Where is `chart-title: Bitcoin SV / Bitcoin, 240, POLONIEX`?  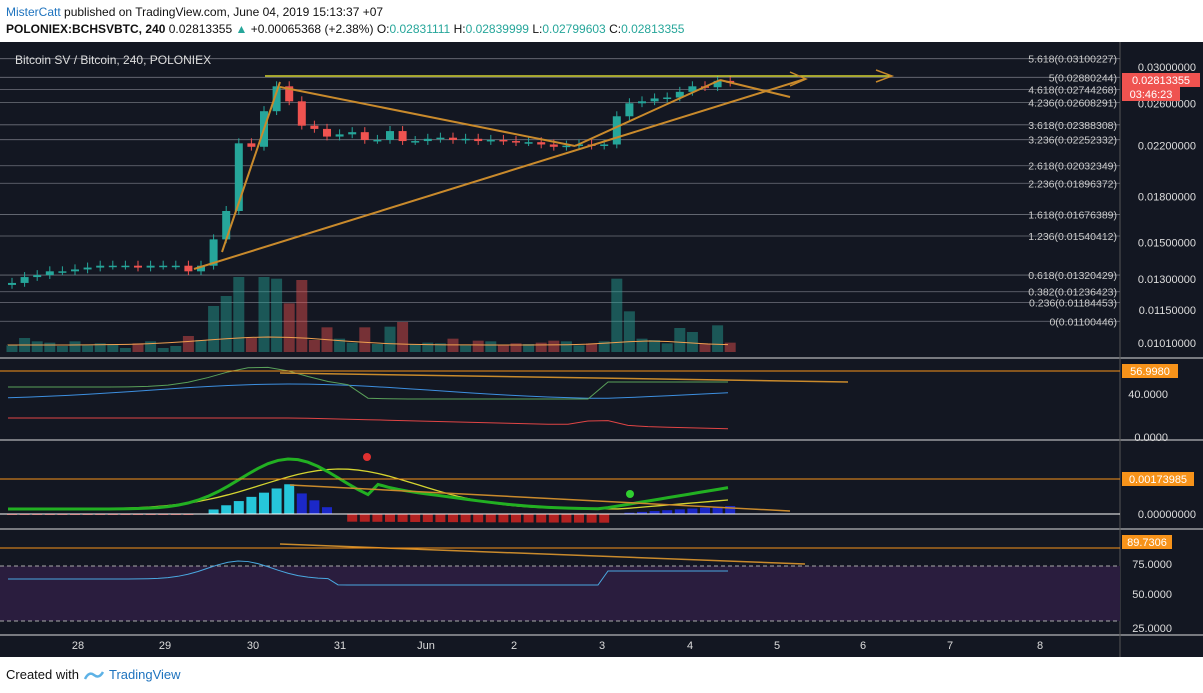 chart-title: Bitcoin SV / Bitcoin, 240, POLONIEX is located at coordinates (113, 60).